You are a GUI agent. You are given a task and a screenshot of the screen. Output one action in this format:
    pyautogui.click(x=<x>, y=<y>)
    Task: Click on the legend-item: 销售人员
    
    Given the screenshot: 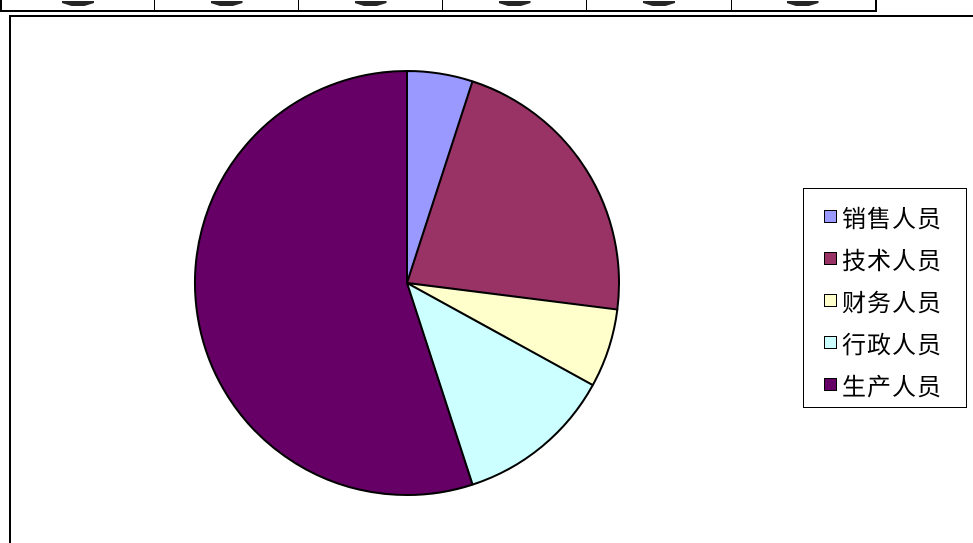 What is the action you would take?
    pyautogui.click(x=885, y=216)
    